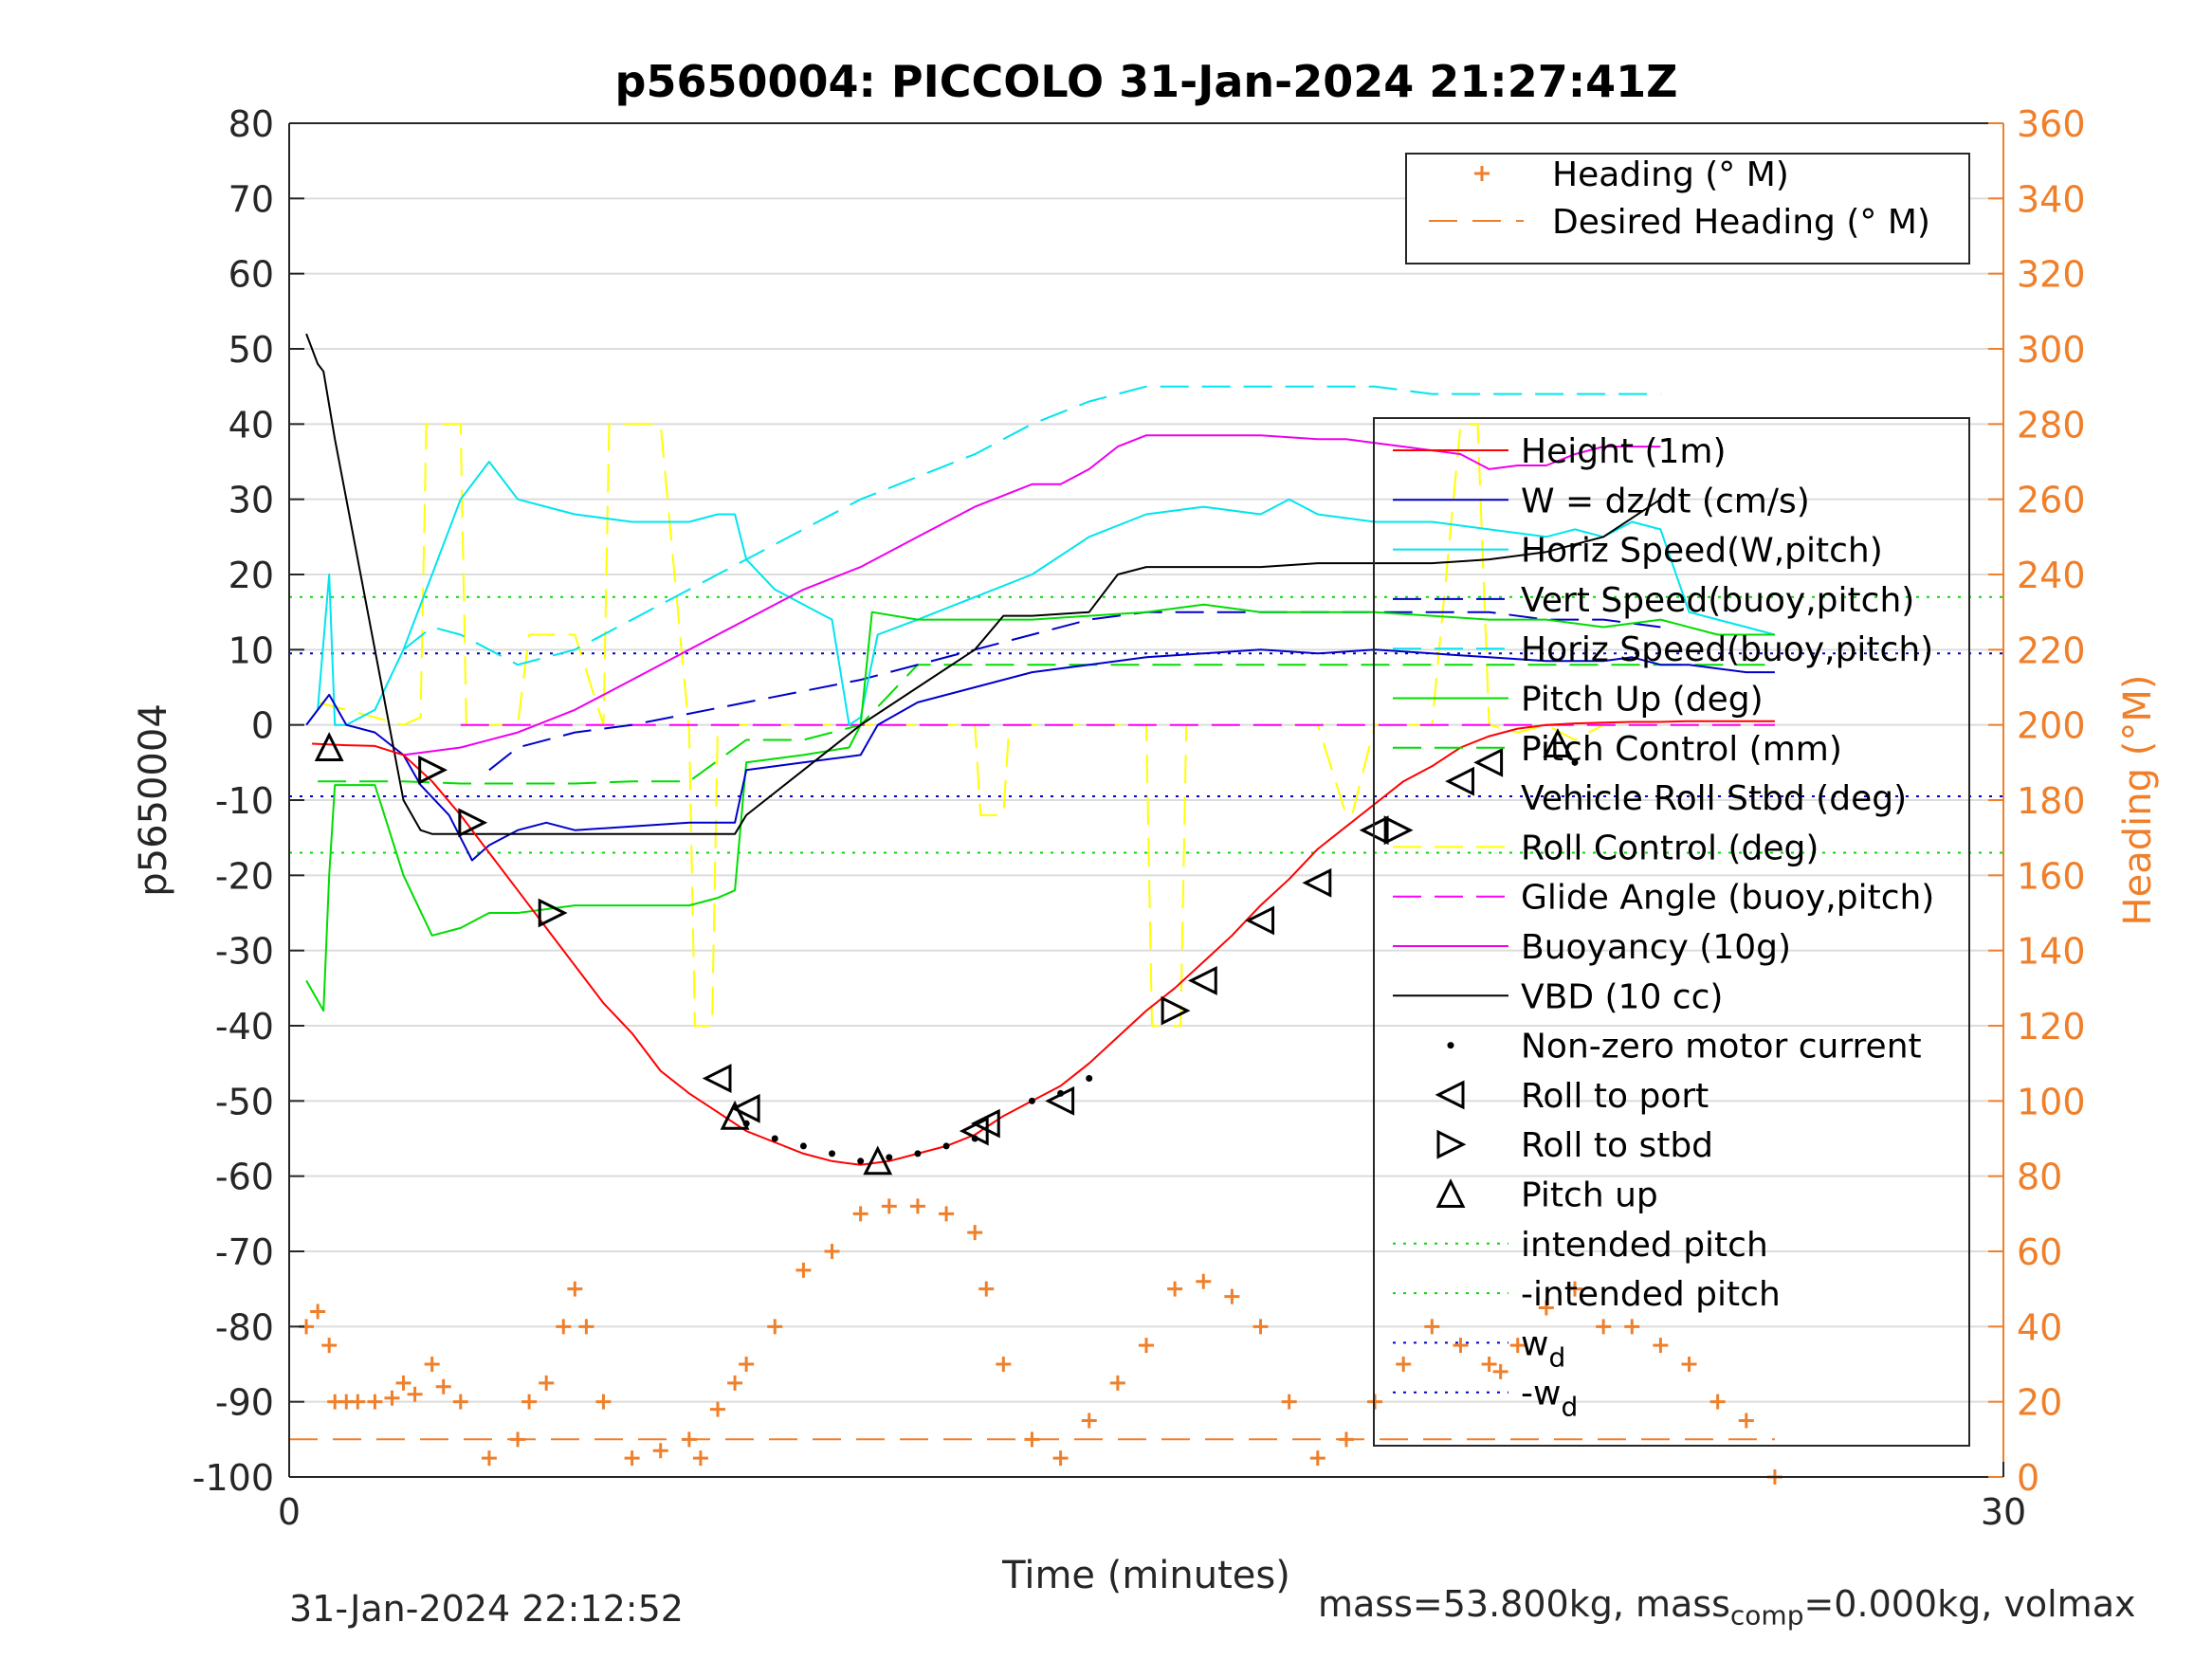 This screenshot has width=2212, height=1659. What do you see at coordinates (251, 500) in the screenshot?
I see `y-tick-label: 30` at bounding box center [251, 500].